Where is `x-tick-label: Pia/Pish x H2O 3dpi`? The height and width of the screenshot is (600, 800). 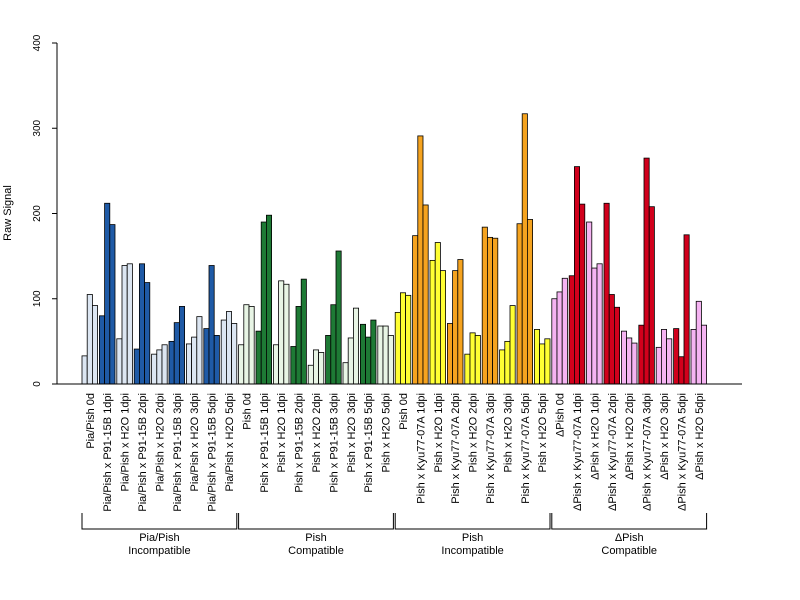 x-tick-label: Pia/Pish x H2O 3dpi is located at coordinates (195, 442).